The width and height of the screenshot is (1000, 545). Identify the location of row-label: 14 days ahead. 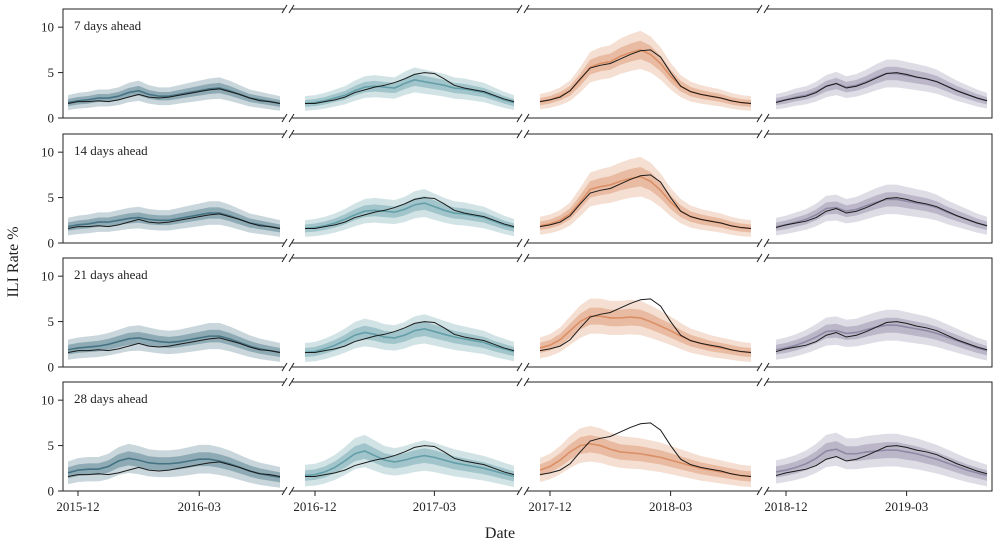
(111, 150).